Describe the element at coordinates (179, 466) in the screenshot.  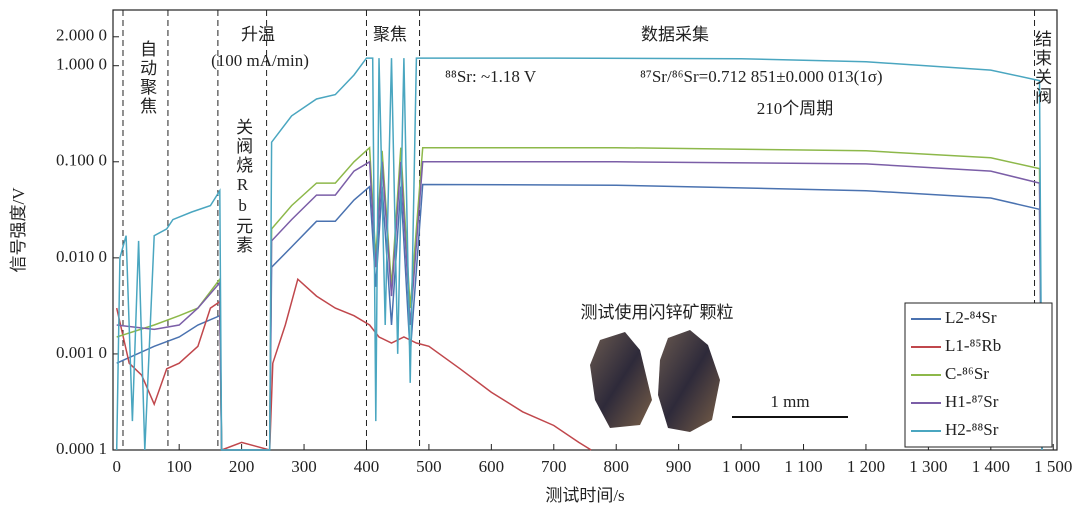
I see `x-tick-label: 100` at that location.